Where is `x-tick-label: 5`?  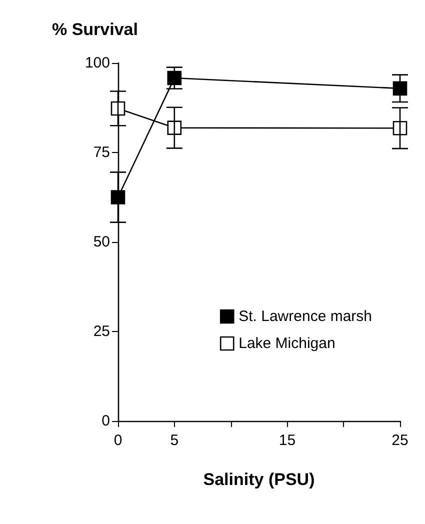 x-tick-label: 5 is located at coordinates (174, 440).